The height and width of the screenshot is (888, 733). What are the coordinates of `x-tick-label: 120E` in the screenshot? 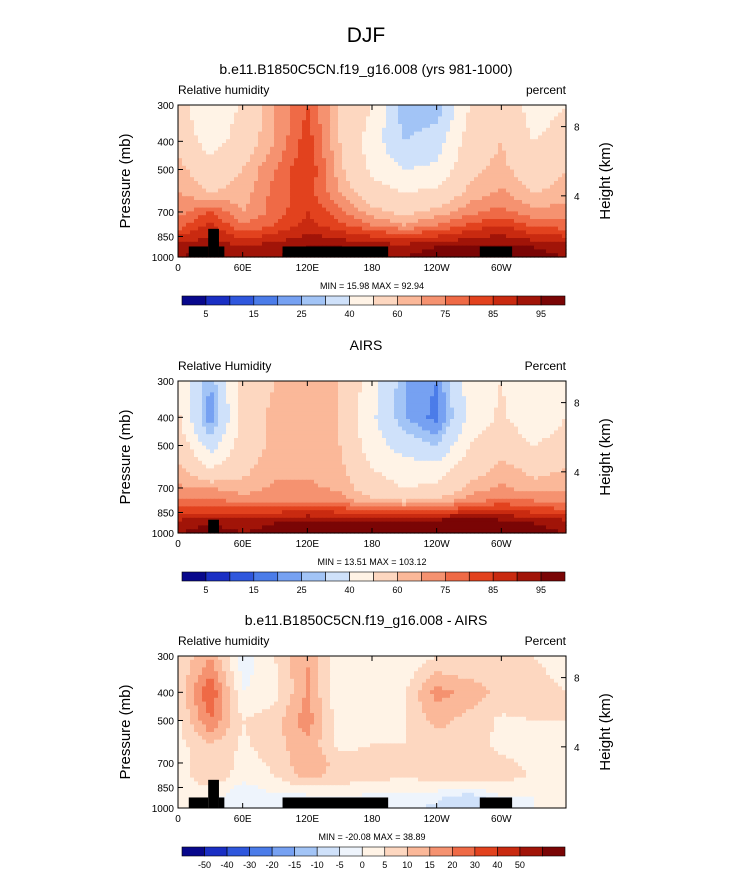 It's located at (308, 268).